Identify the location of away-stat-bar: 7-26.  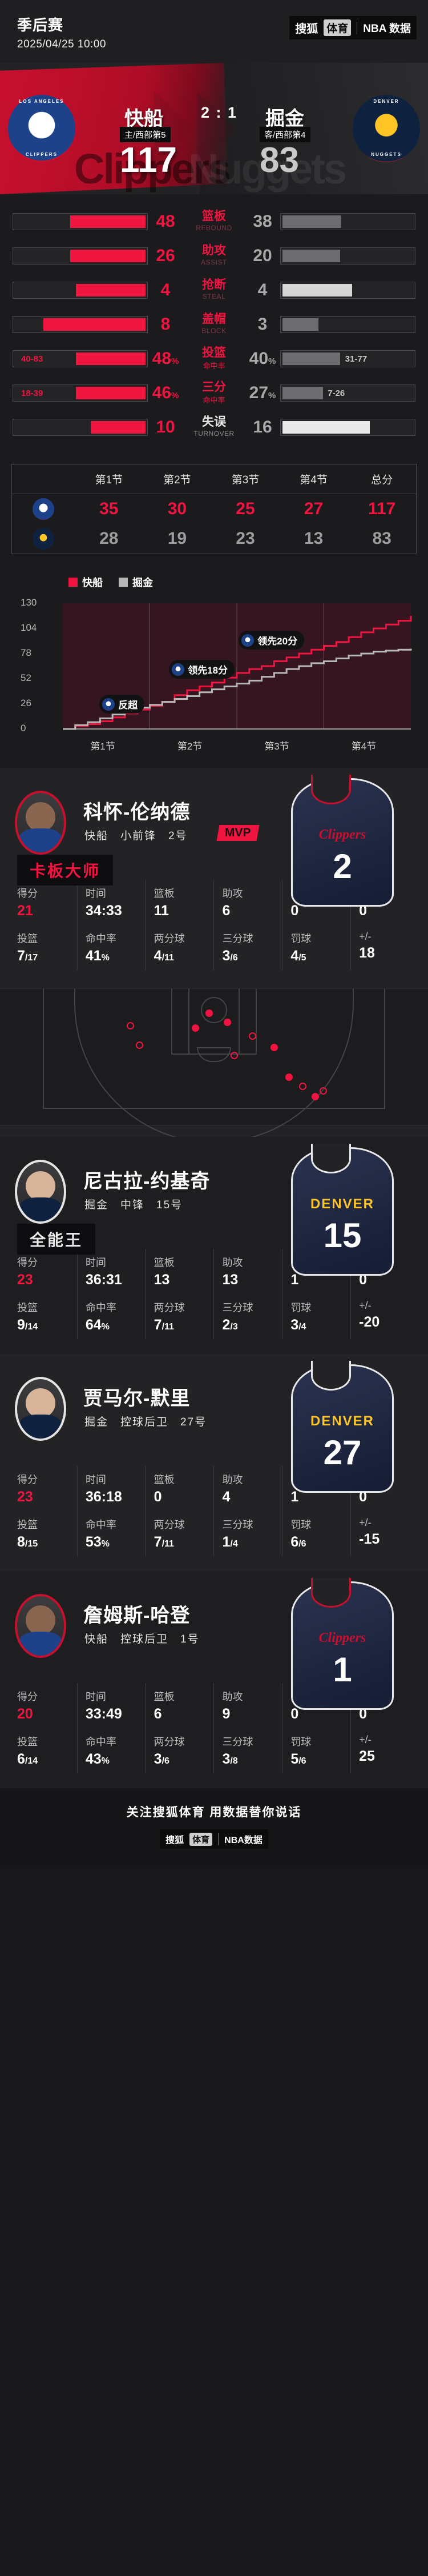
(347, 393).